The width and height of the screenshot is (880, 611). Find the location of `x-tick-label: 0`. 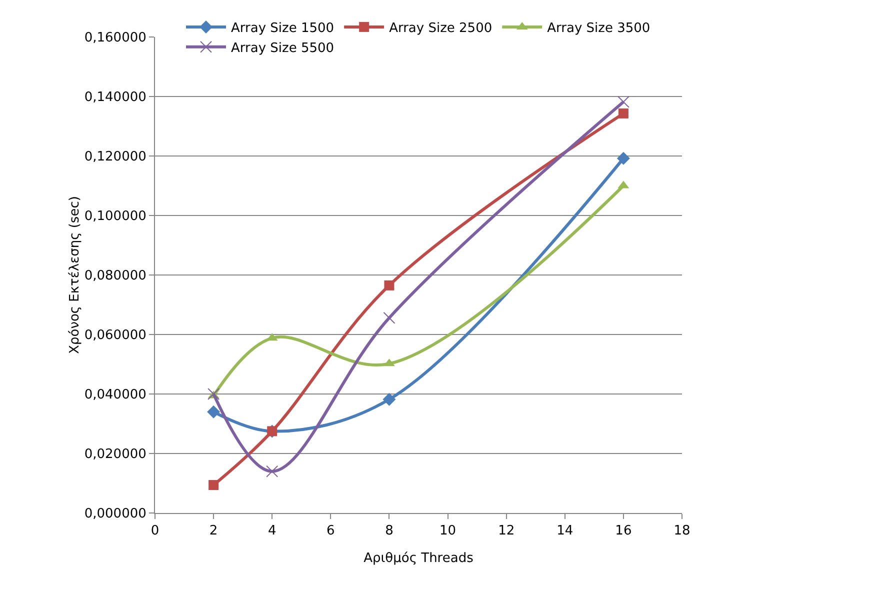

x-tick-label: 0 is located at coordinates (155, 531).